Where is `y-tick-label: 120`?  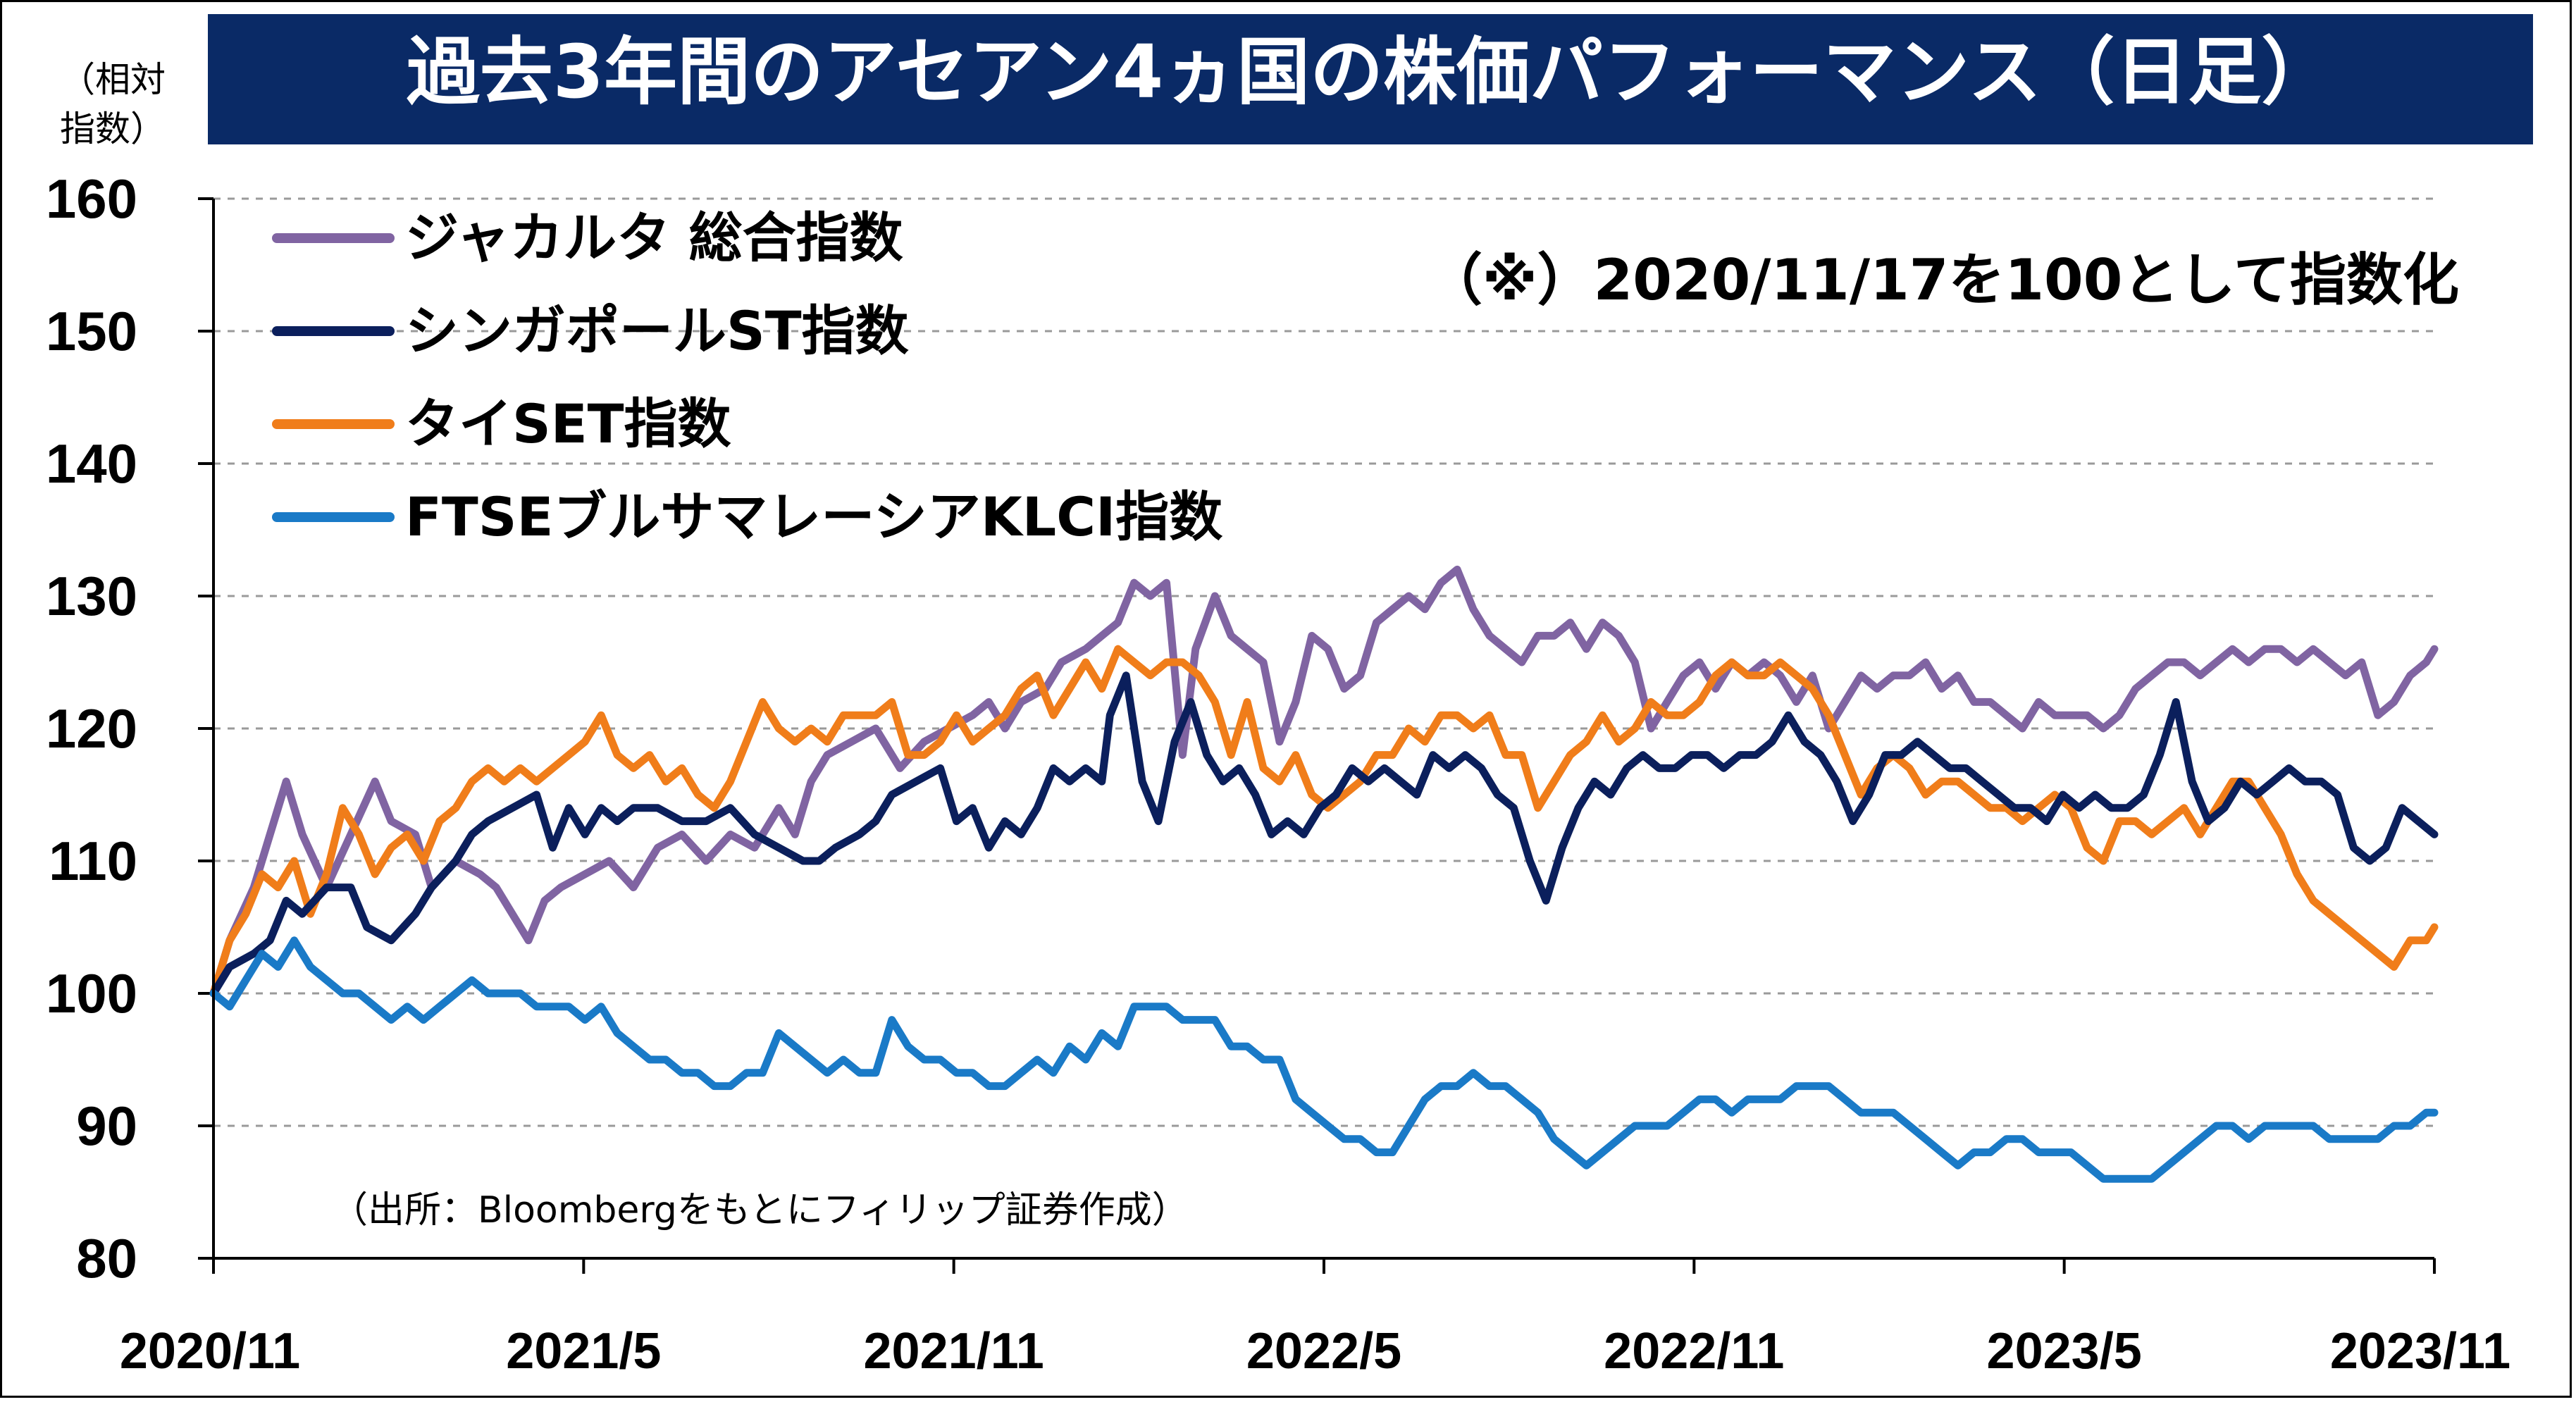 y-tick-label: 120 is located at coordinates (91, 728).